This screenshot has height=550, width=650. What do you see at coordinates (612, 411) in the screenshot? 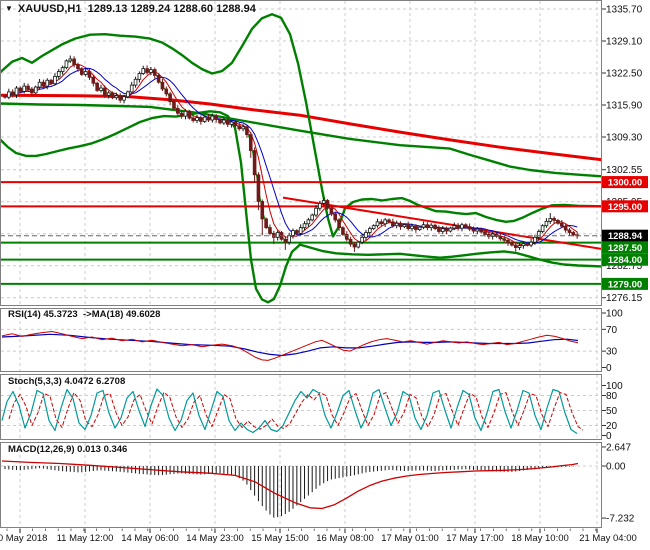
I see `svg-text: 50` at bounding box center [612, 411].